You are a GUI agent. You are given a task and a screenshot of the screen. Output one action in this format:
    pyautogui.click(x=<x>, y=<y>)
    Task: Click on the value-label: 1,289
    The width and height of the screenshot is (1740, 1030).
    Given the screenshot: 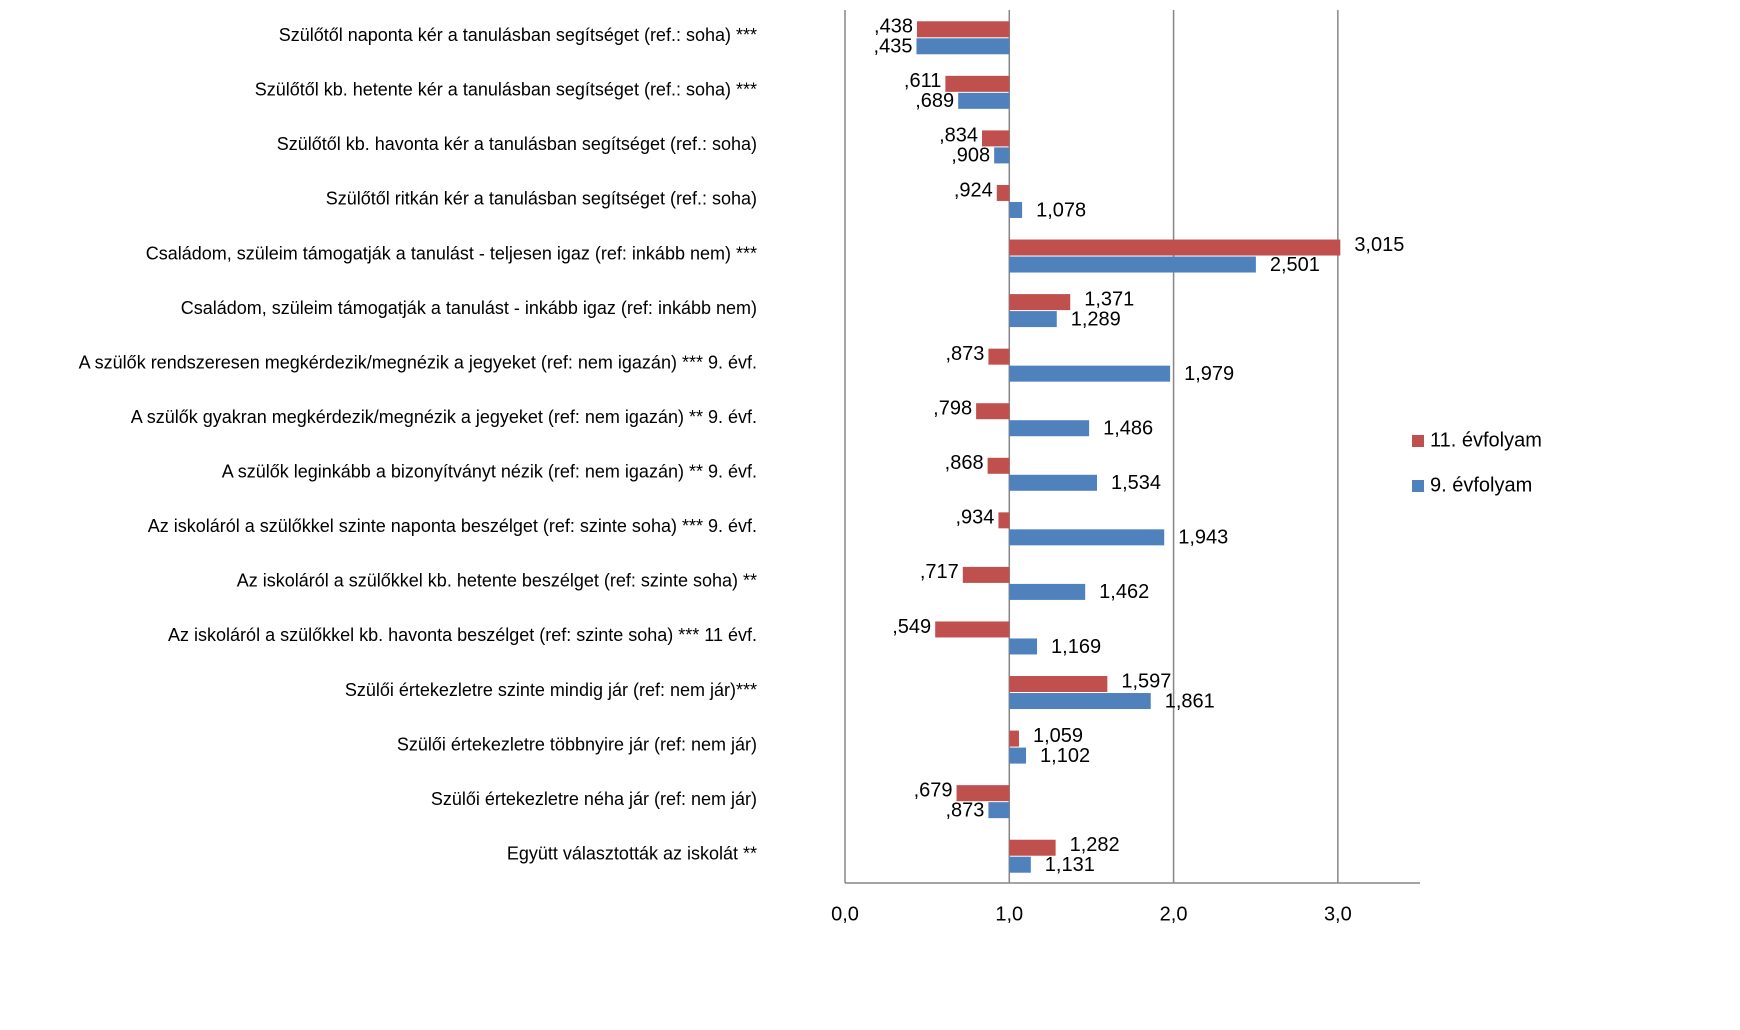 What is the action you would take?
    pyautogui.click(x=1096, y=319)
    